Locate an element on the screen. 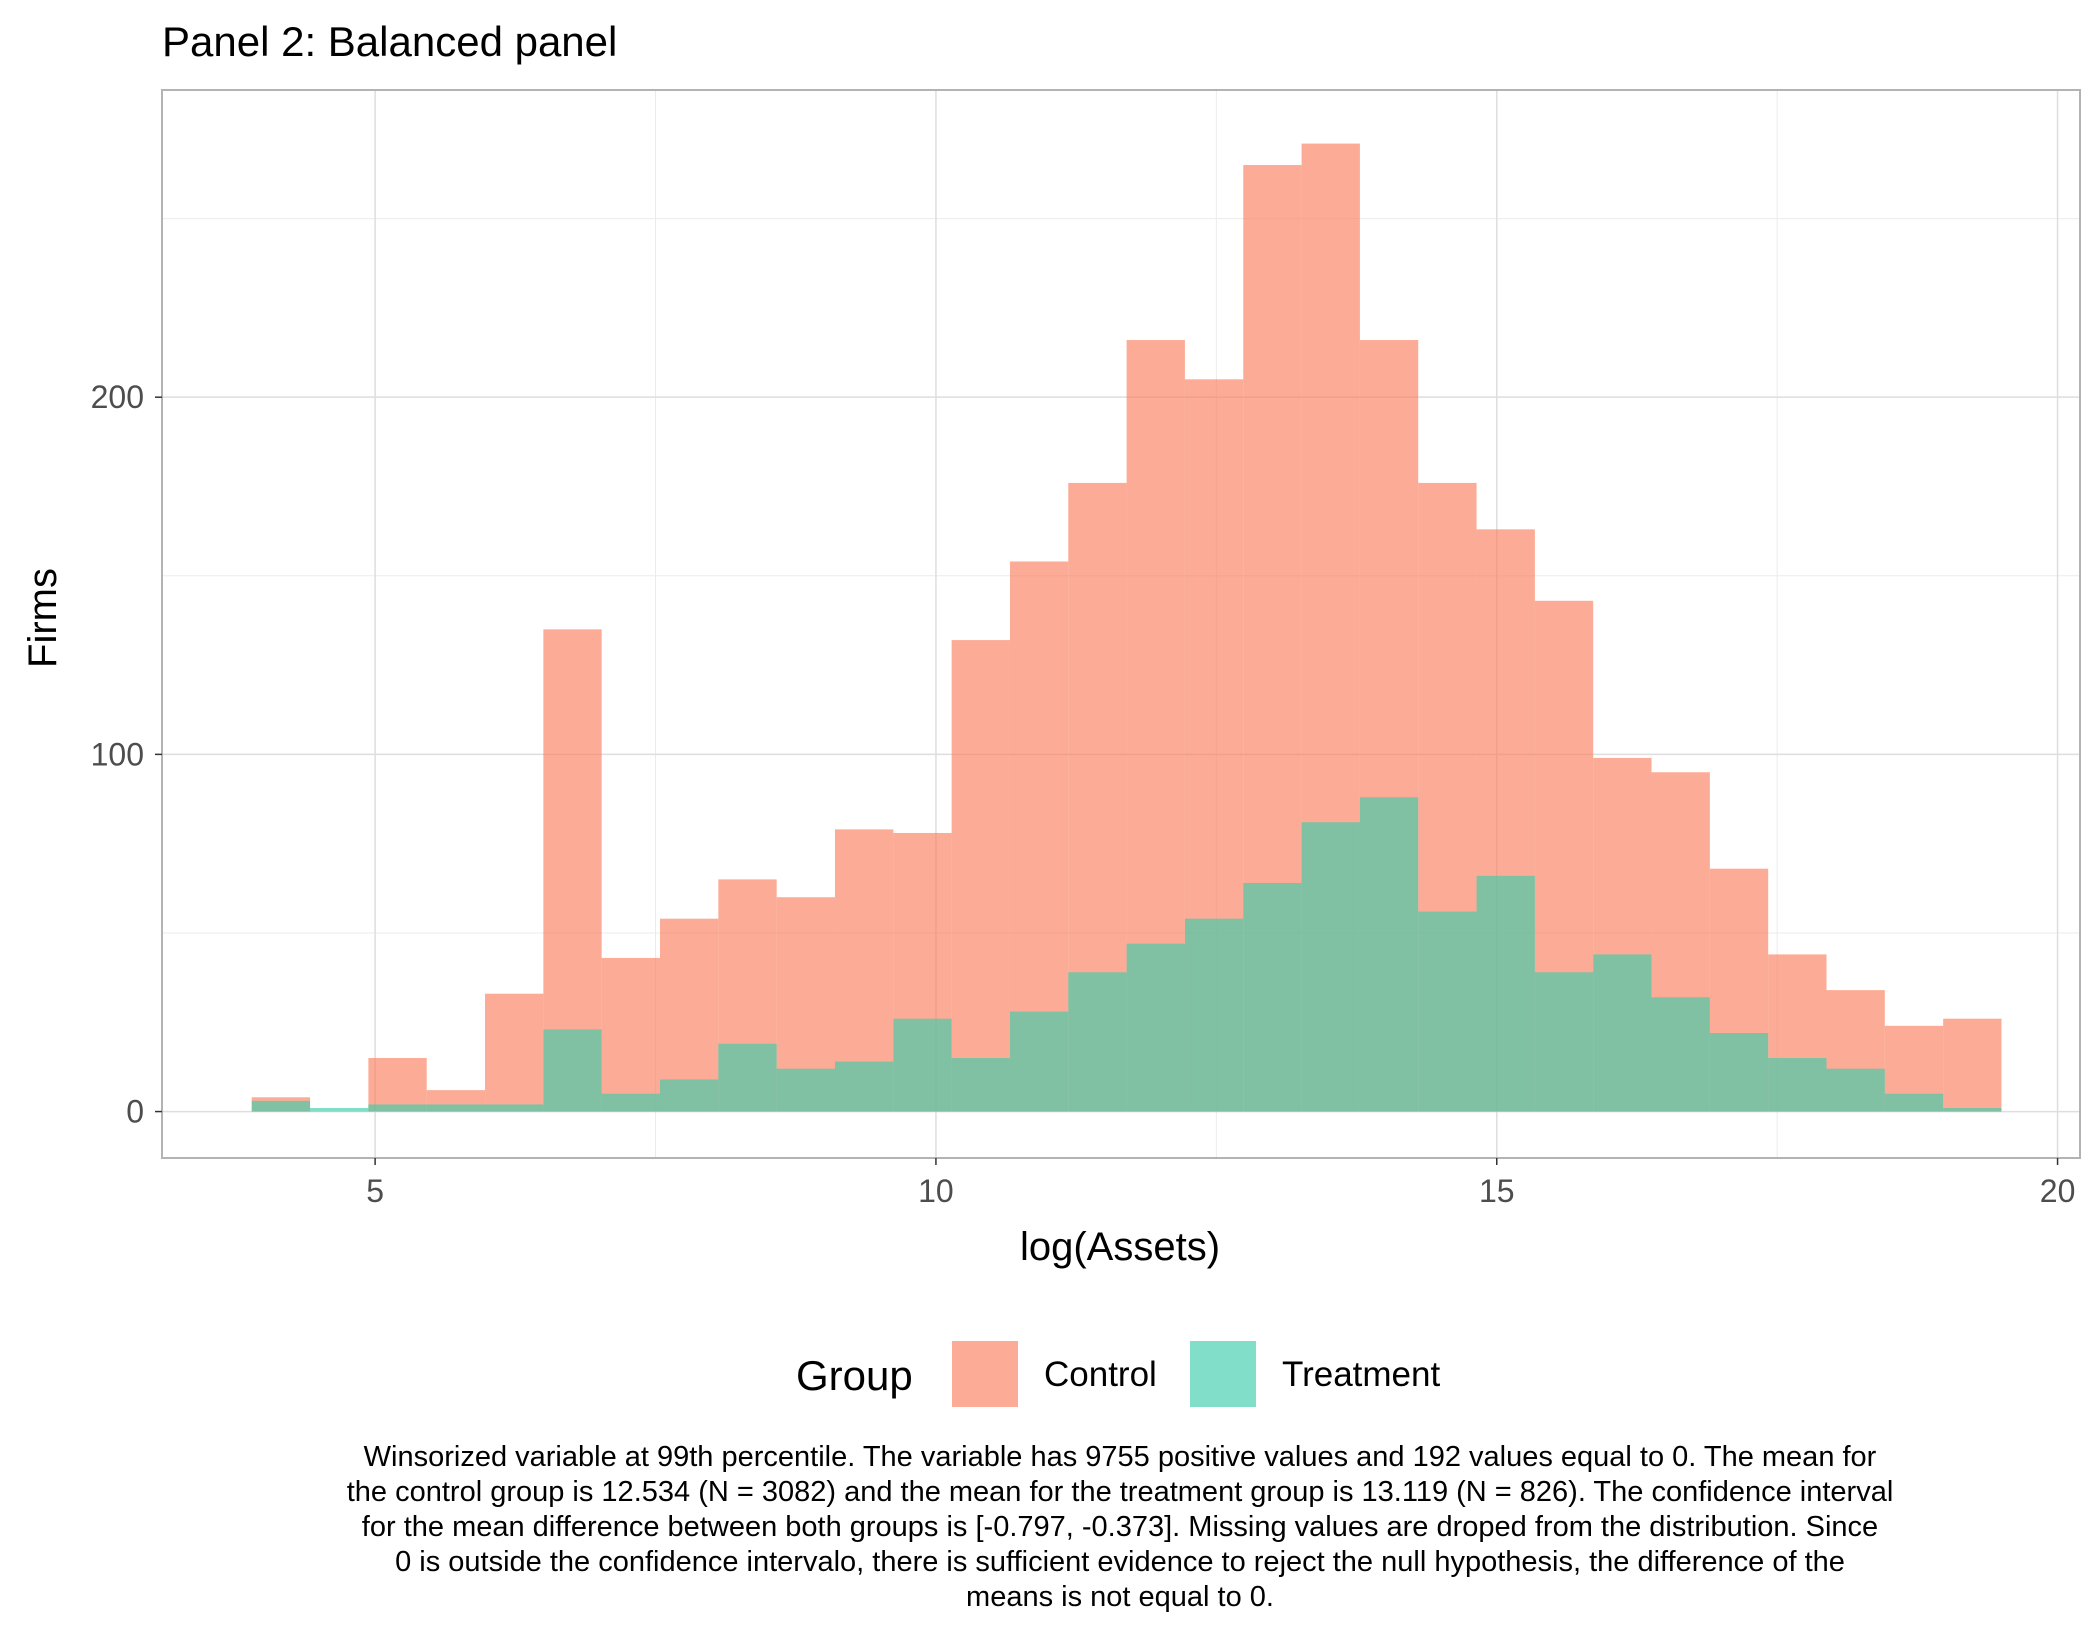 Image resolution: width=2100 pixels, height=1650 pixels. legend-key-treatment is located at coordinates (1223, 1374).